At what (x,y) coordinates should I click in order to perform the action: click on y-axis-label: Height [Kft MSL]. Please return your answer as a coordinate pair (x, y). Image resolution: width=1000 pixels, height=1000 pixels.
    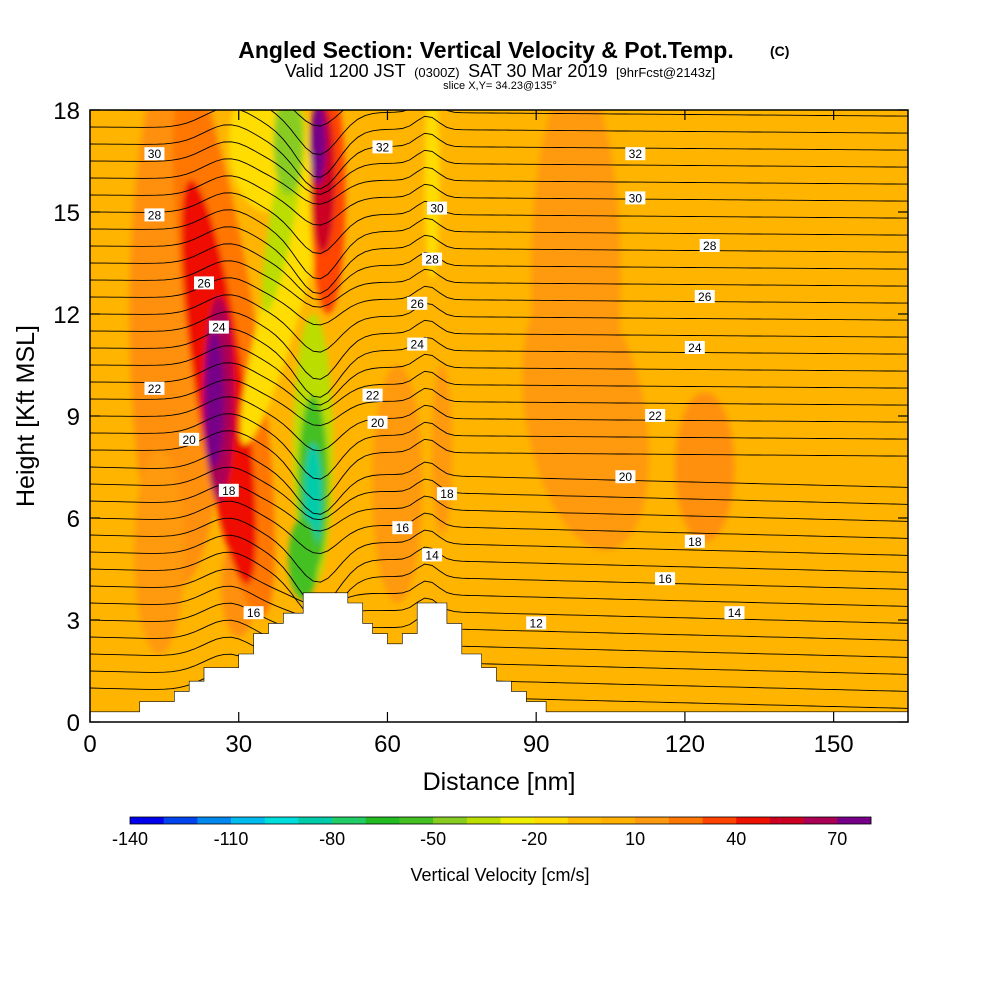
    Looking at the image, I should click on (26, 416).